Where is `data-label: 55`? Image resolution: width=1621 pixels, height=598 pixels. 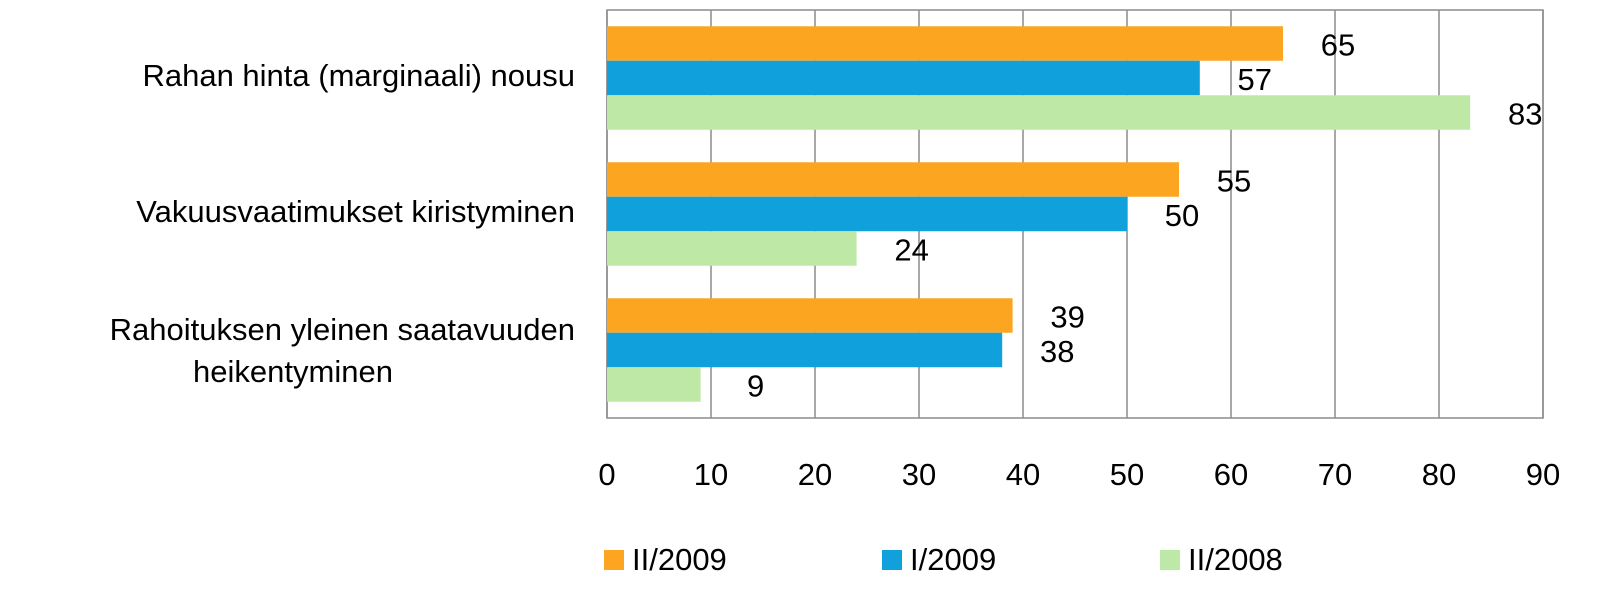 data-label: 55 is located at coordinates (1234, 181).